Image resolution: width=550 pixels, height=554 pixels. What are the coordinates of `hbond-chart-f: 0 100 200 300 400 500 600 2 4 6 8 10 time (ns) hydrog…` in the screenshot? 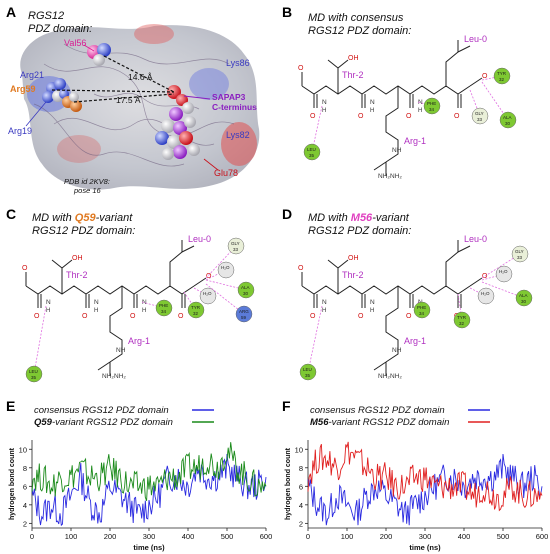 It's located at (416, 478).